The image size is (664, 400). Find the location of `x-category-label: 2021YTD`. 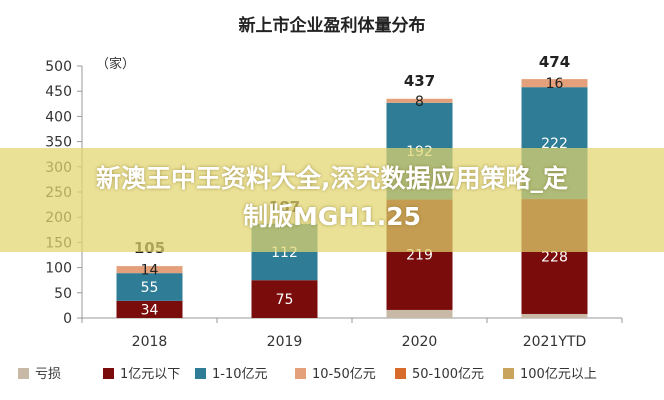

x-category-label: 2021YTD is located at coordinates (555, 342).